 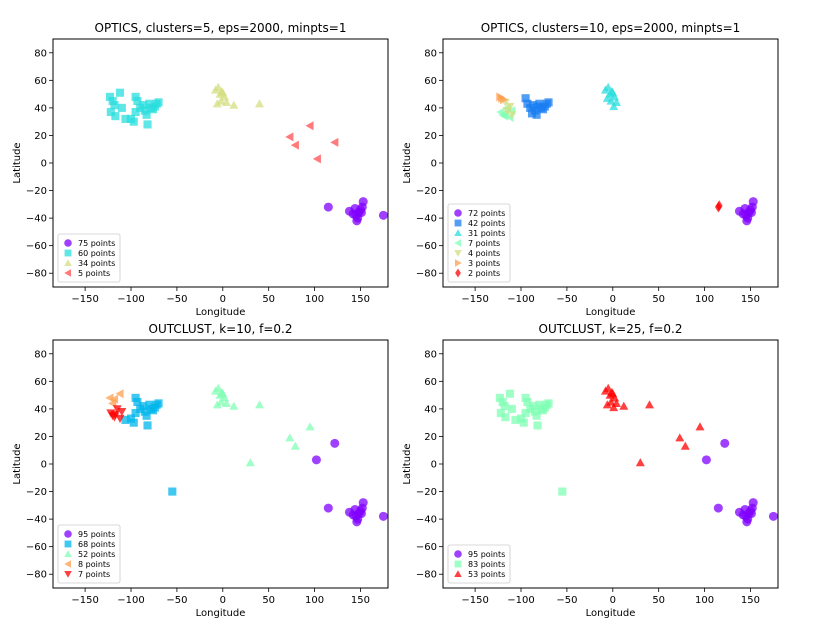 I want to click on legend-label: 8 points, so click(x=94, y=564).